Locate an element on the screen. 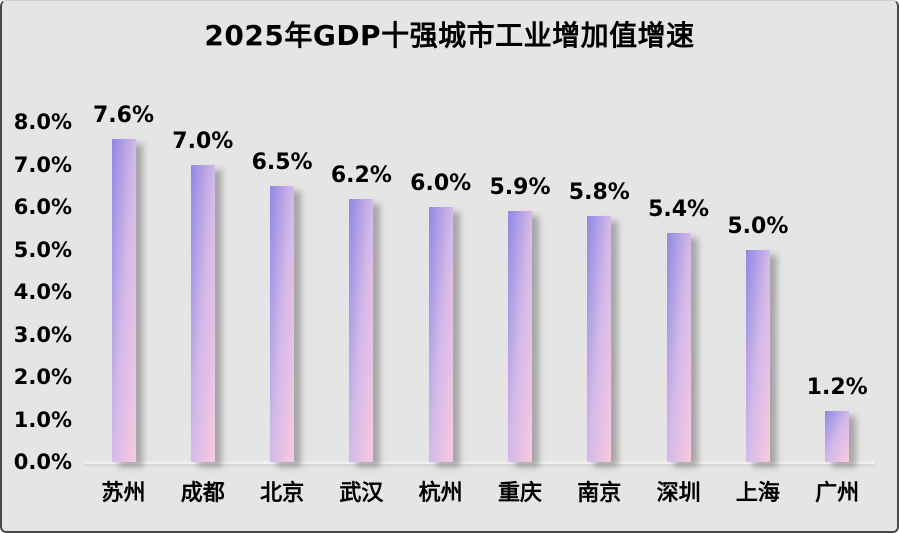  y-axis-tick-8: 8.0% is located at coordinates (42, 122).